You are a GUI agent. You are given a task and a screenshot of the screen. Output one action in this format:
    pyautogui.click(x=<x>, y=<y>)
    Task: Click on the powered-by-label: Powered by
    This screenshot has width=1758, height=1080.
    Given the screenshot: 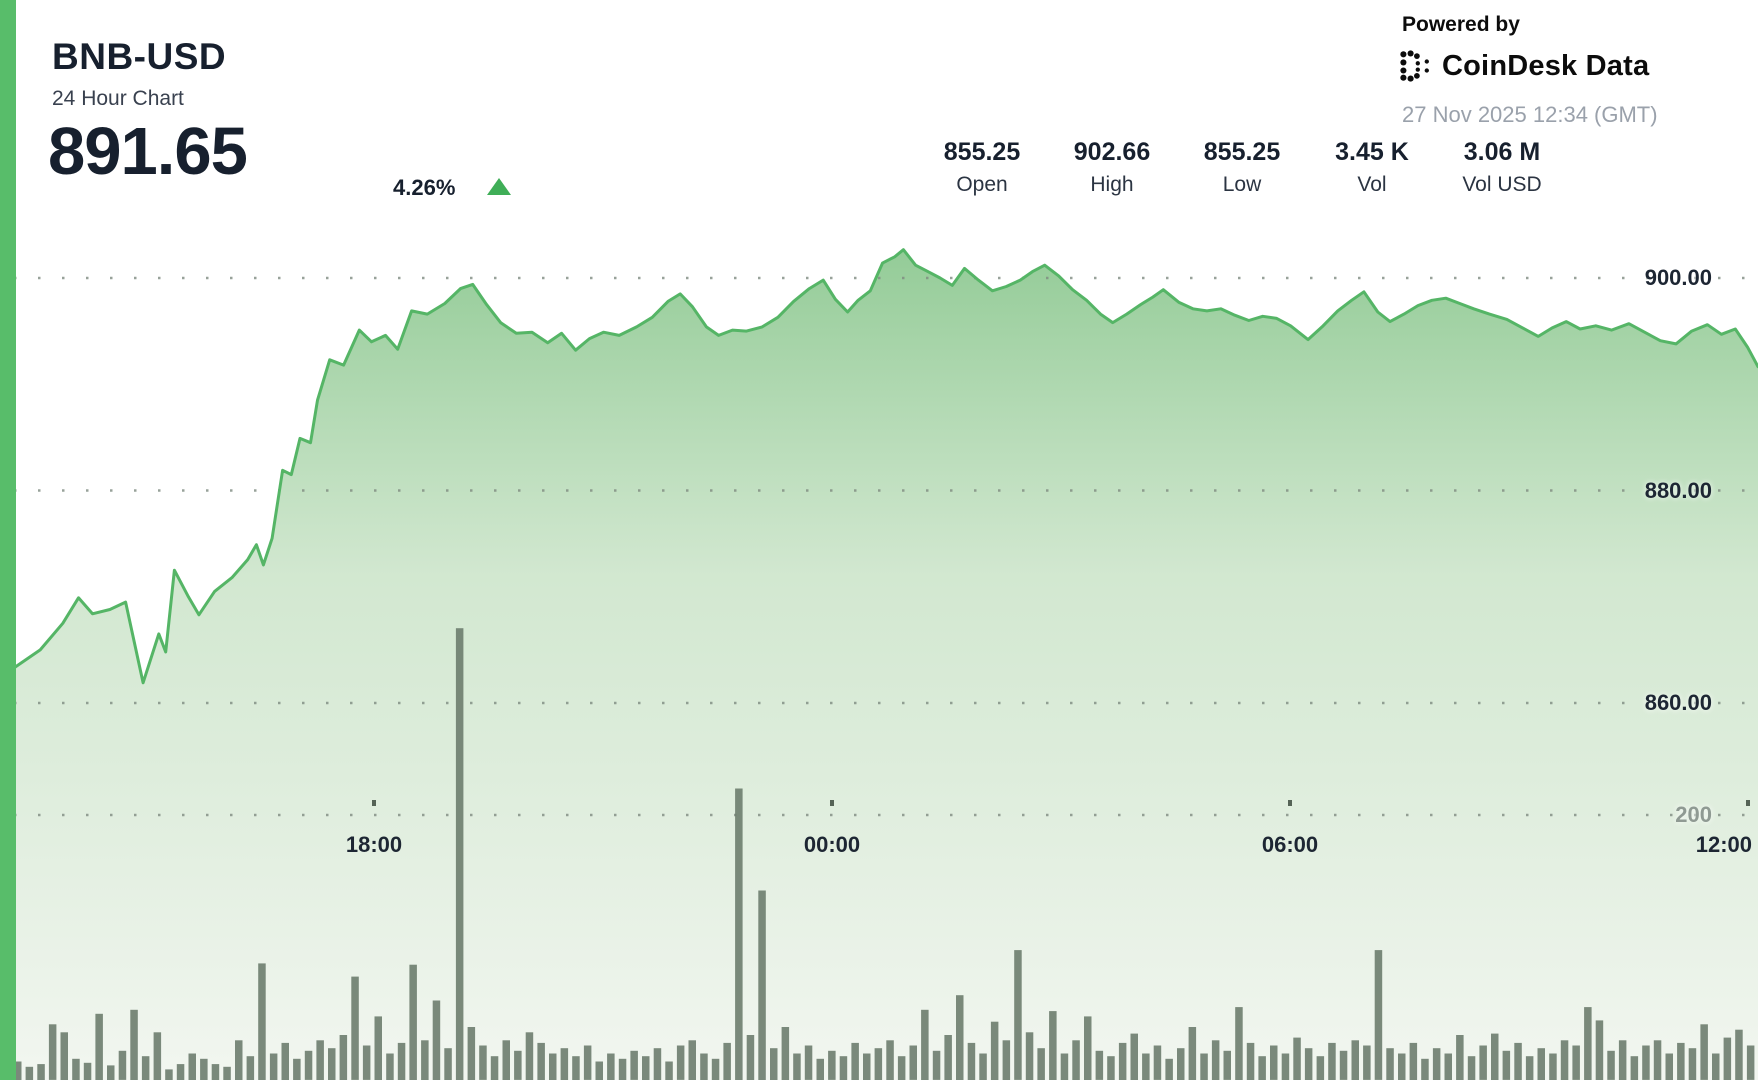 What is the action you would take?
    pyautogui.click(x=1461, y=24)
    